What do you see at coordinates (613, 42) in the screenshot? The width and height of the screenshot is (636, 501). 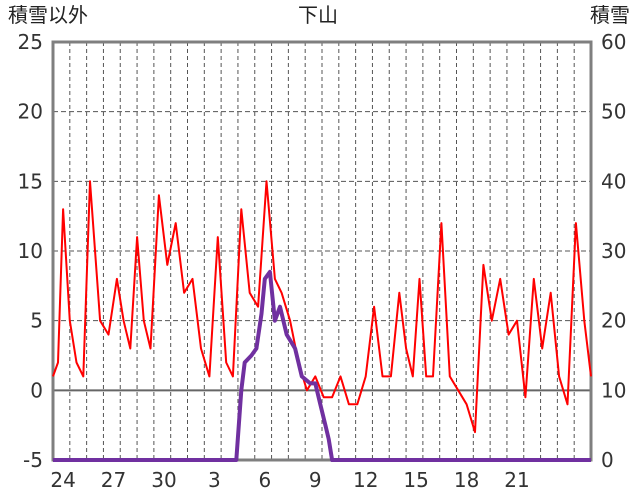 I see `right-tick-label: 60` at bounding box center [613, 42].